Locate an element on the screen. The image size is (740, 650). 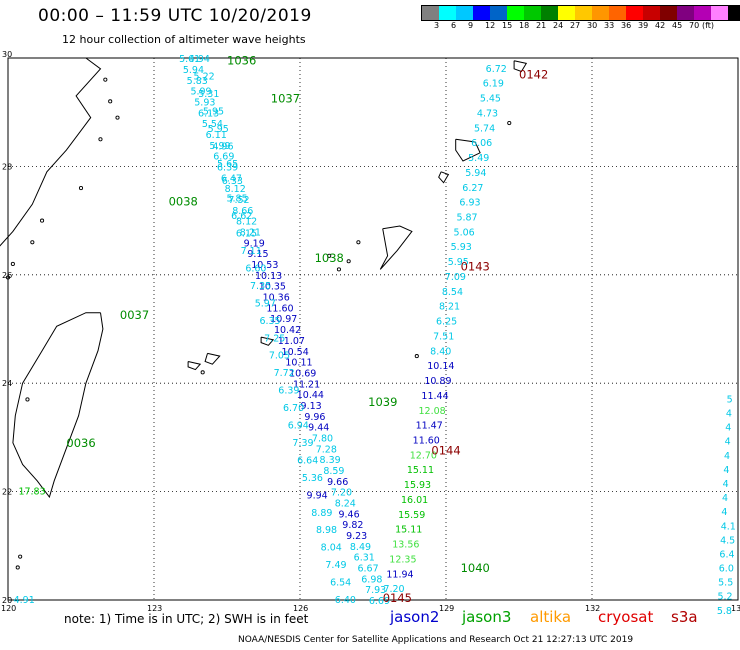
wave-height-value: 6.40 is located at coordinates (345, 600).